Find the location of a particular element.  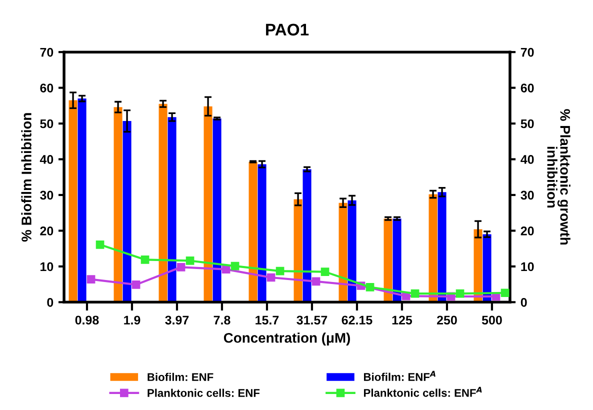

y2-tick-label: 10 is located at coordinates (527, 267).